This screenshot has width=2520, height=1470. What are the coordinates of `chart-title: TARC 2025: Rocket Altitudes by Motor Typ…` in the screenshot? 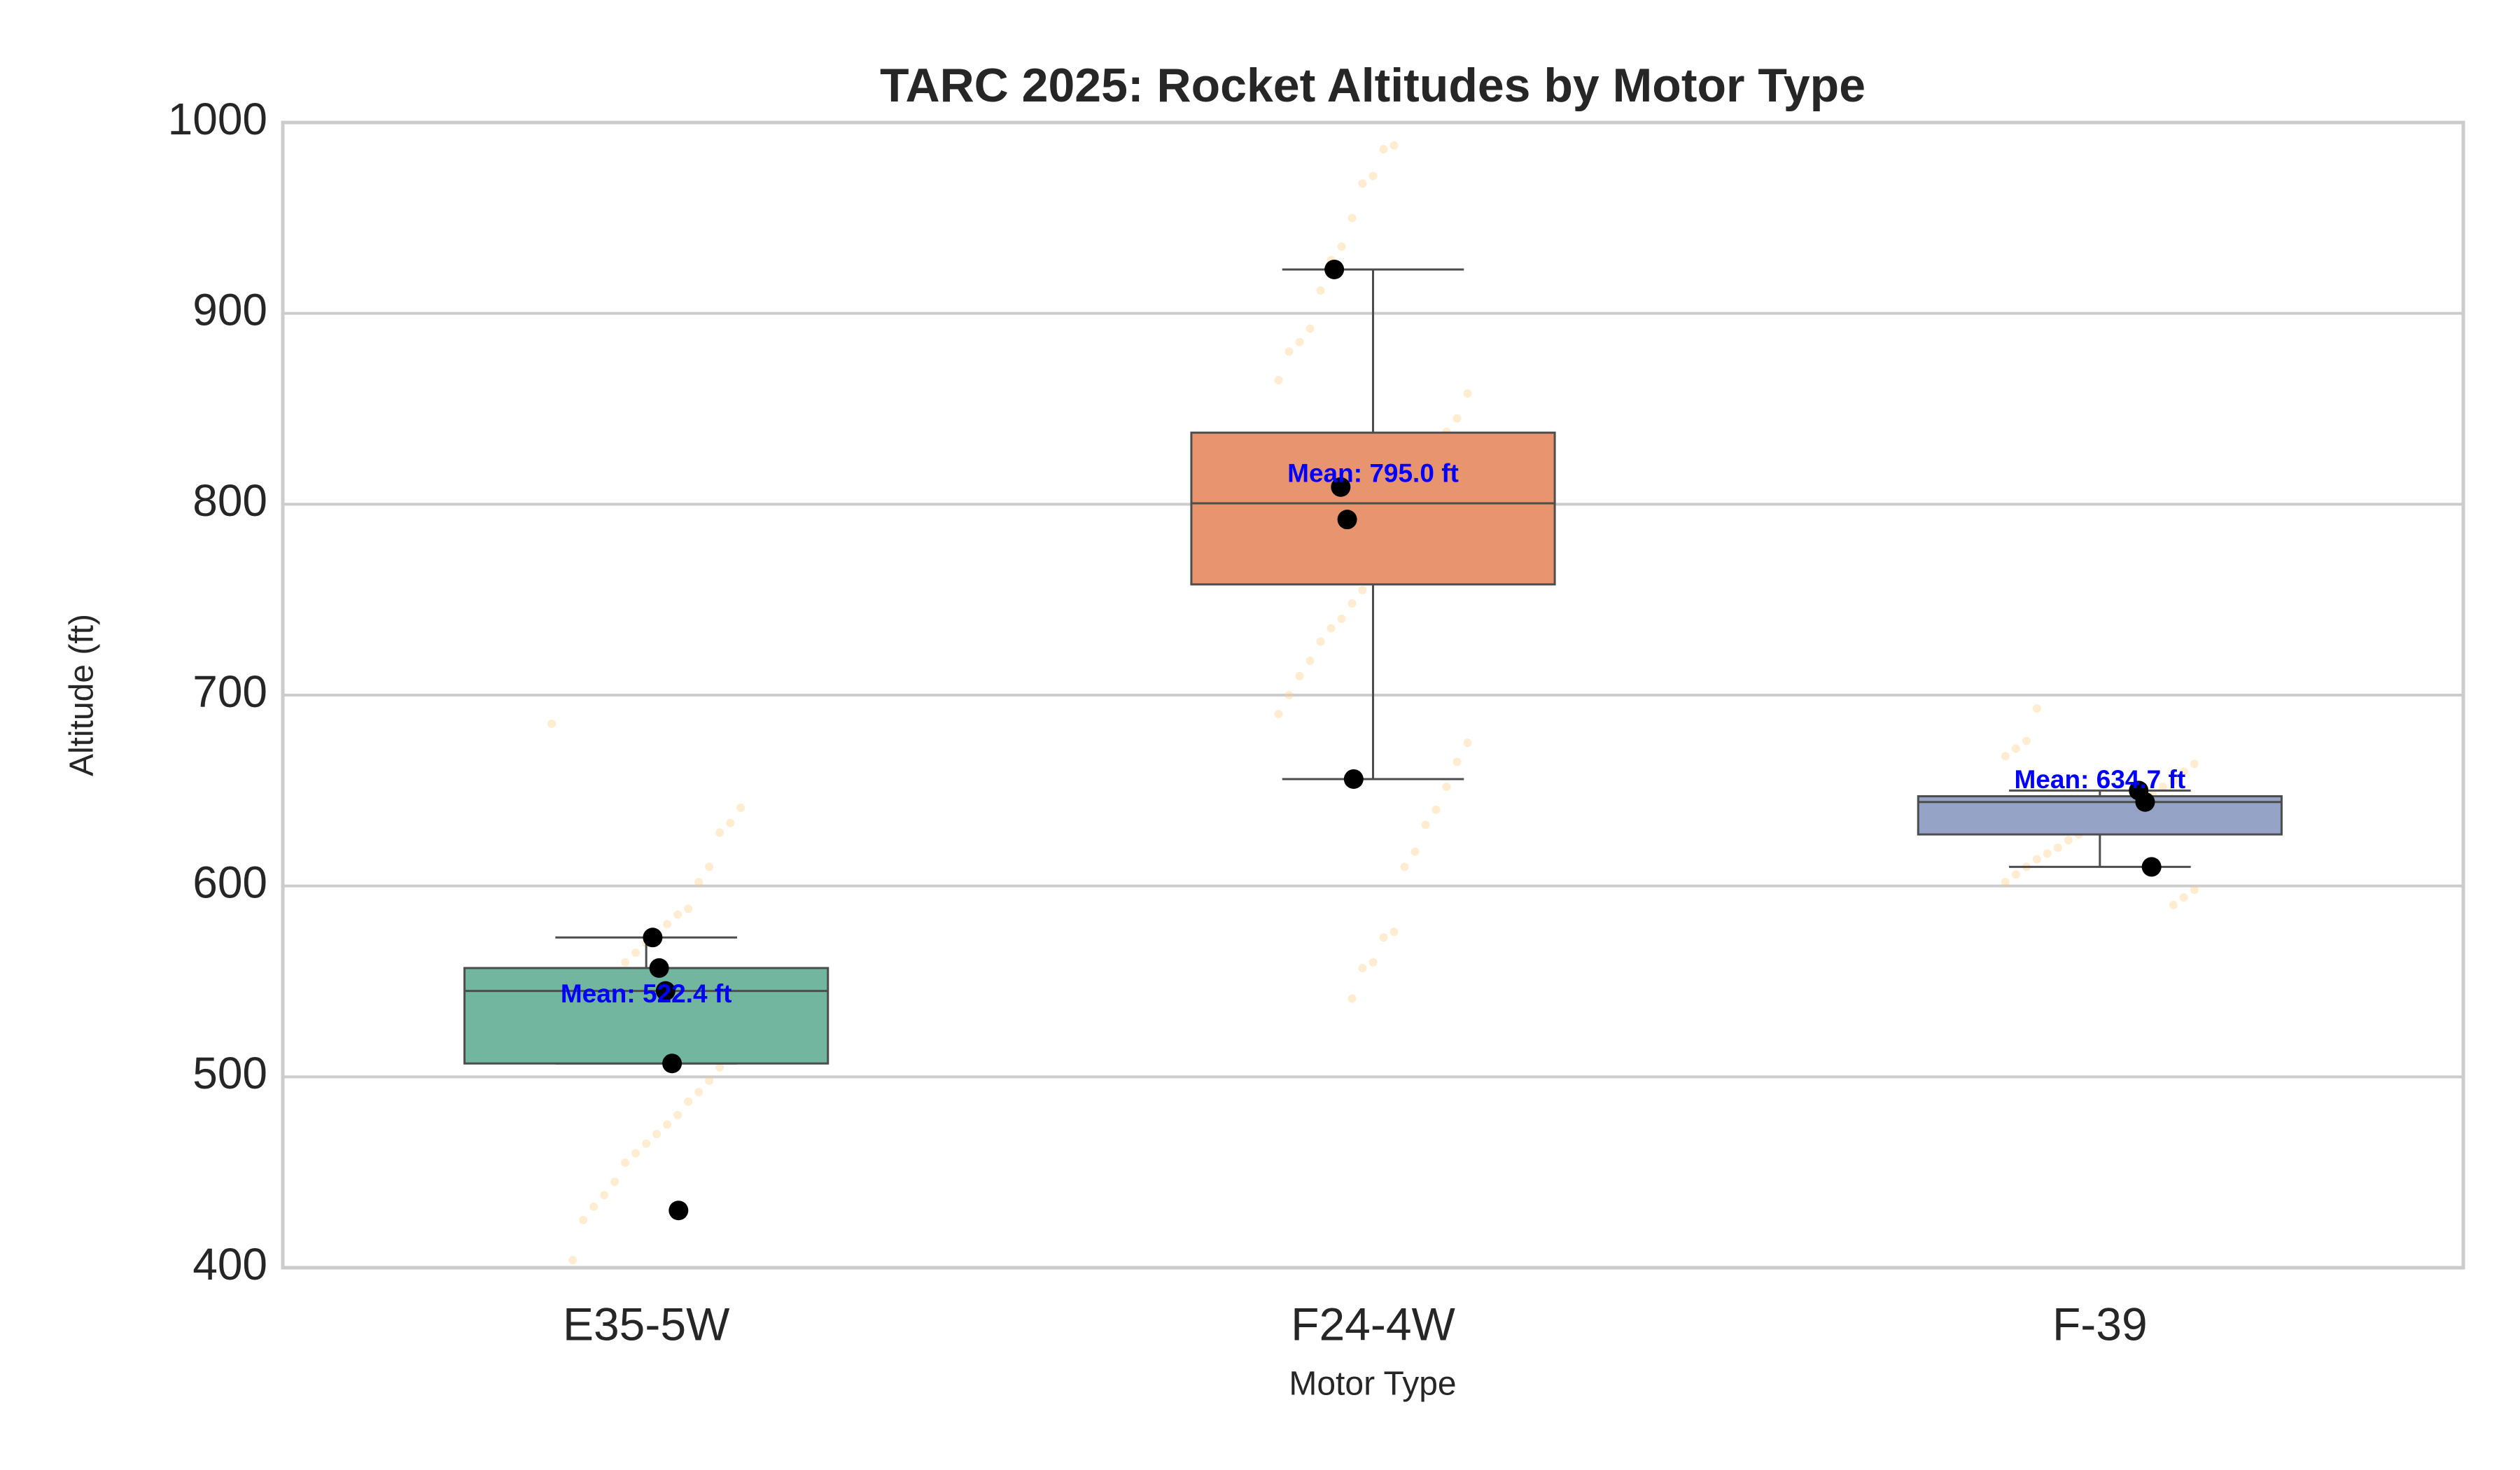 It's located at (1372, 85).